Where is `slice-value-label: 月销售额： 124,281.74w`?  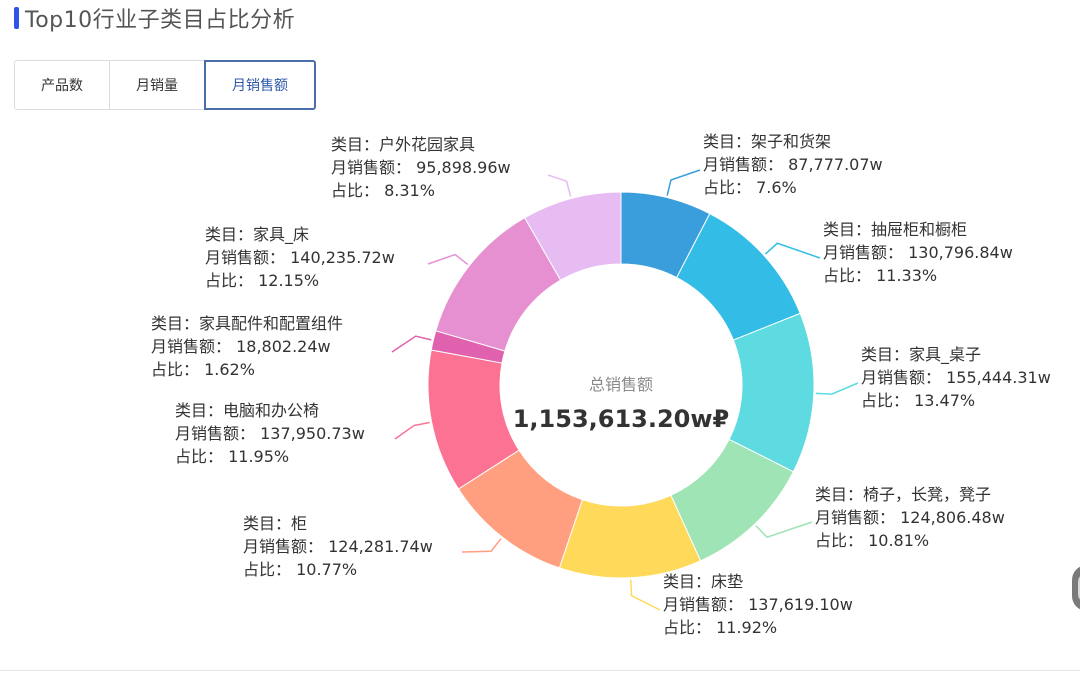
slice-value-label: 月销售额： 124,281.74w is located at coordinates (338, 546).